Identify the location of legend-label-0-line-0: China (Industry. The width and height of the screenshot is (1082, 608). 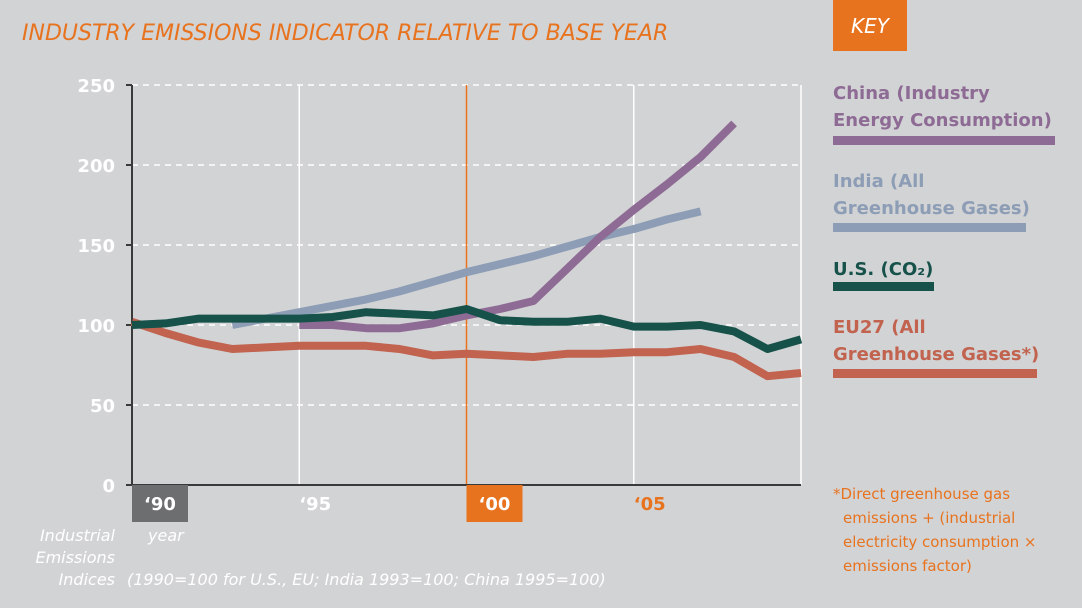
(911, 93).